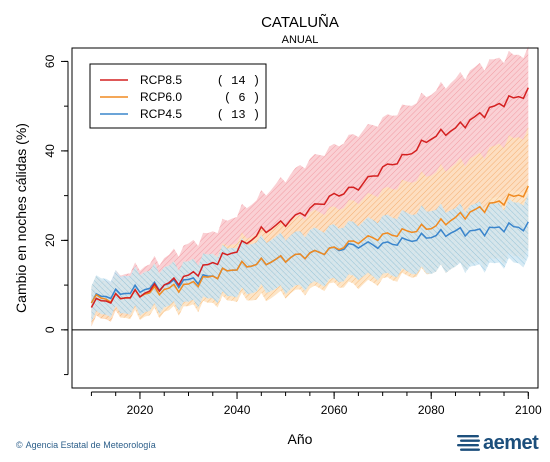  Describe the element at coordinates (50, 329) in the screenshot. I see `y-tick-label: 0` at that location.